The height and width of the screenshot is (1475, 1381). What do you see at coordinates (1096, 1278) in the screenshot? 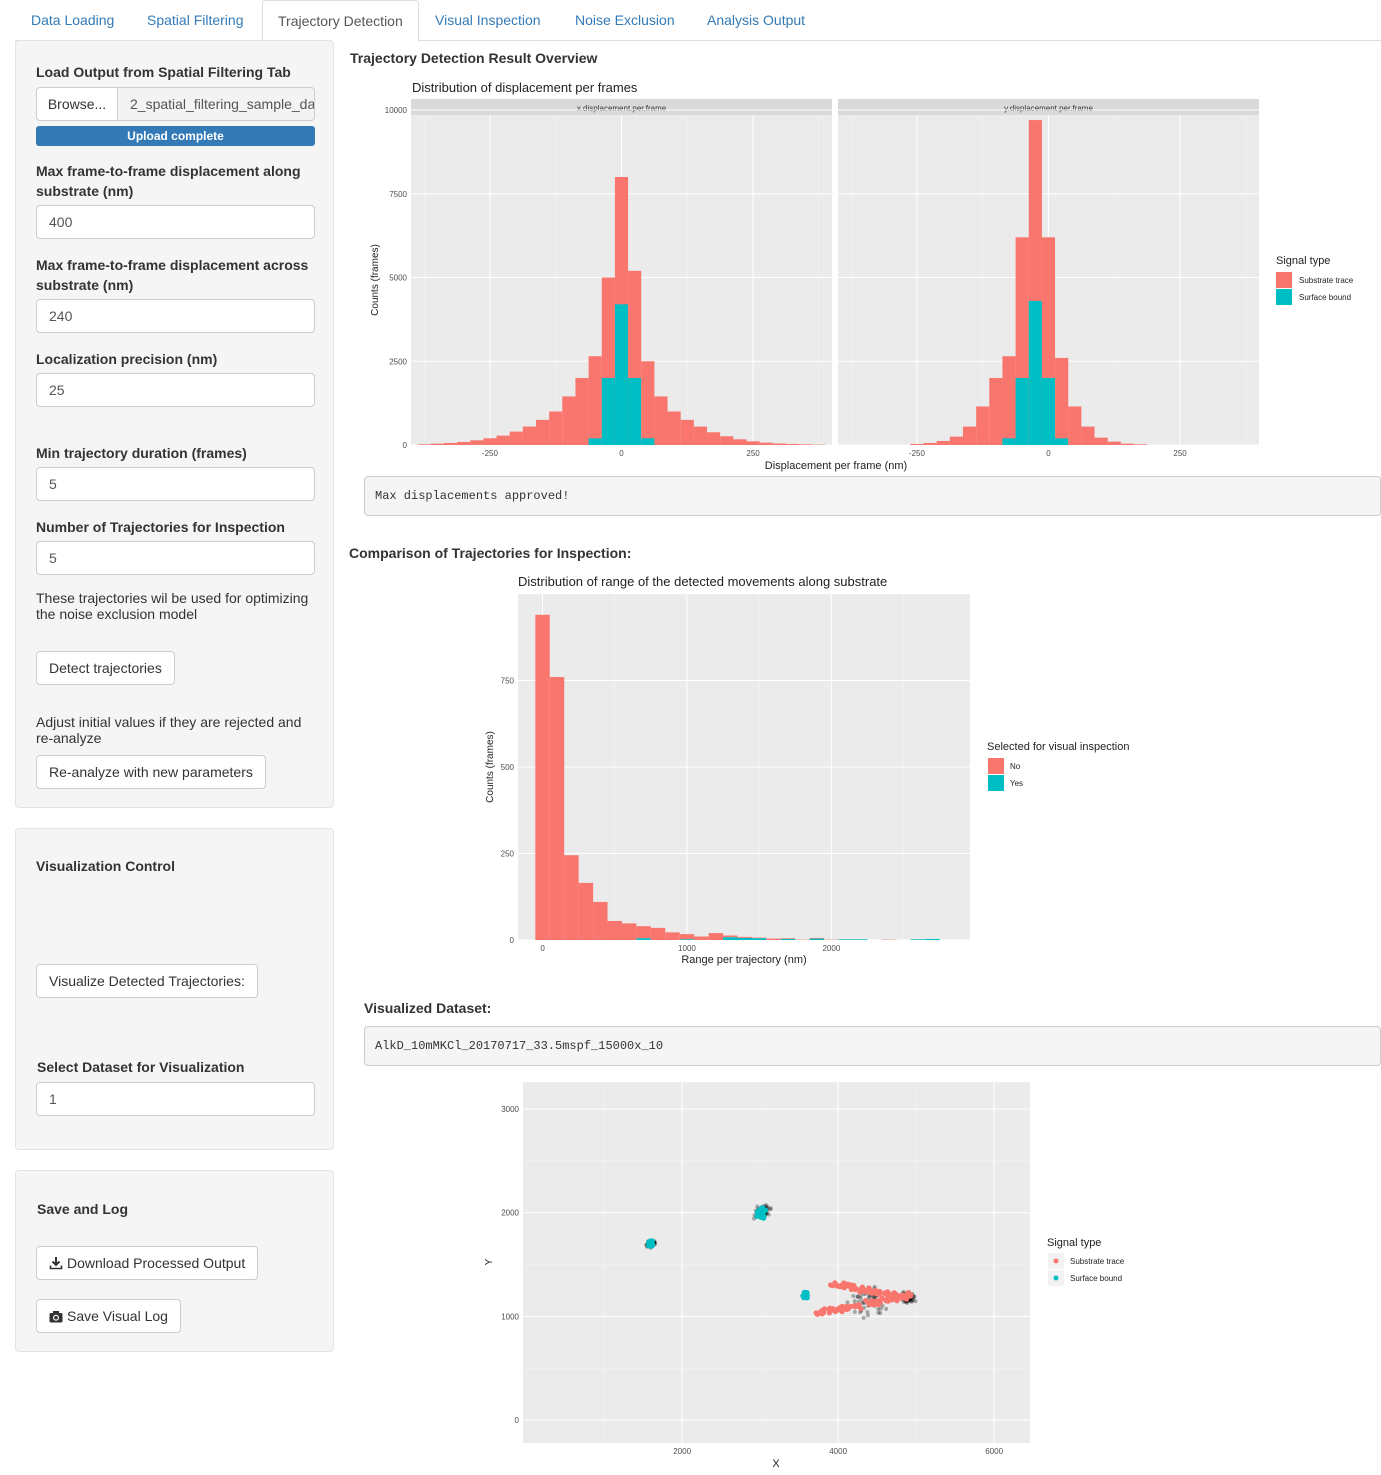
I see `legend-label: Surface bound` at bounding box center [1096, 1278].